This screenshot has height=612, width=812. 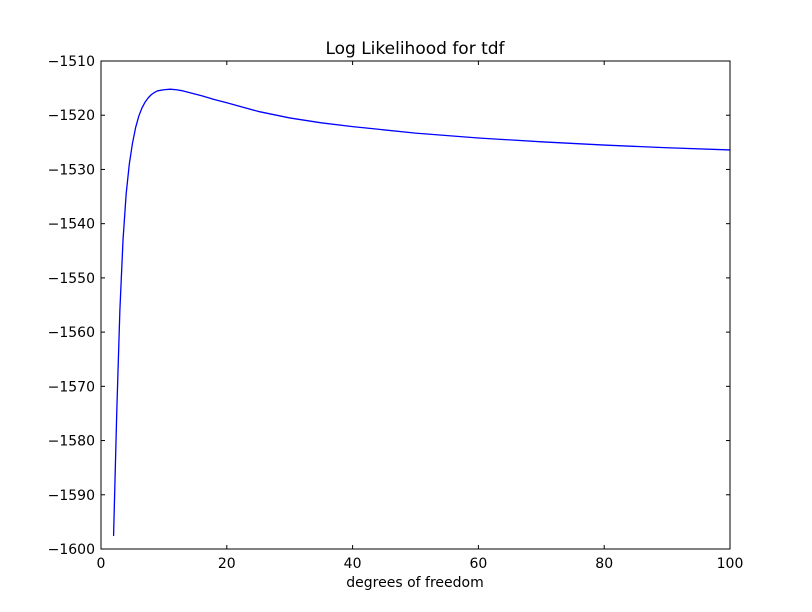 What do you see at coordinates (71, 550) in the screenshot?
I see `y-tick-label: −1600` at bounding box center [71, 550].